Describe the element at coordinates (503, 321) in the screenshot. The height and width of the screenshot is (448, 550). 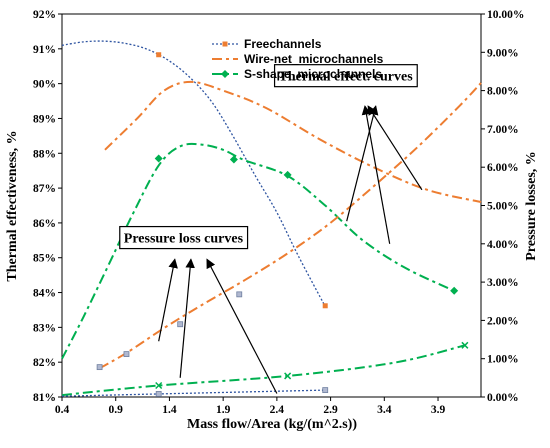
I see `right-y-tick-label: 2.00%` at that location.